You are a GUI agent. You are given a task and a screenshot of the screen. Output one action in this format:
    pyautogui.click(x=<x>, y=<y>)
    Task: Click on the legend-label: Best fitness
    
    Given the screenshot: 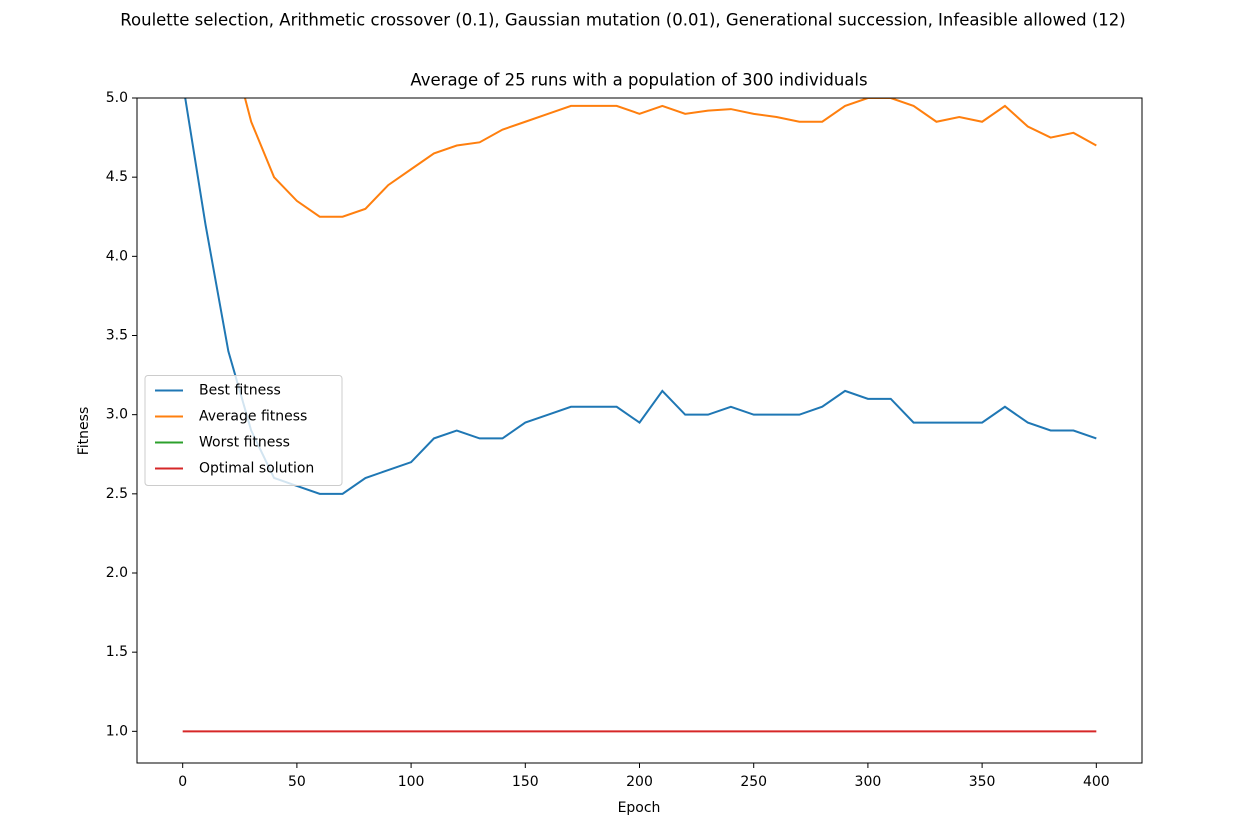 What is the action you would take?
    pyautogui.click(x=240, y=391)
    